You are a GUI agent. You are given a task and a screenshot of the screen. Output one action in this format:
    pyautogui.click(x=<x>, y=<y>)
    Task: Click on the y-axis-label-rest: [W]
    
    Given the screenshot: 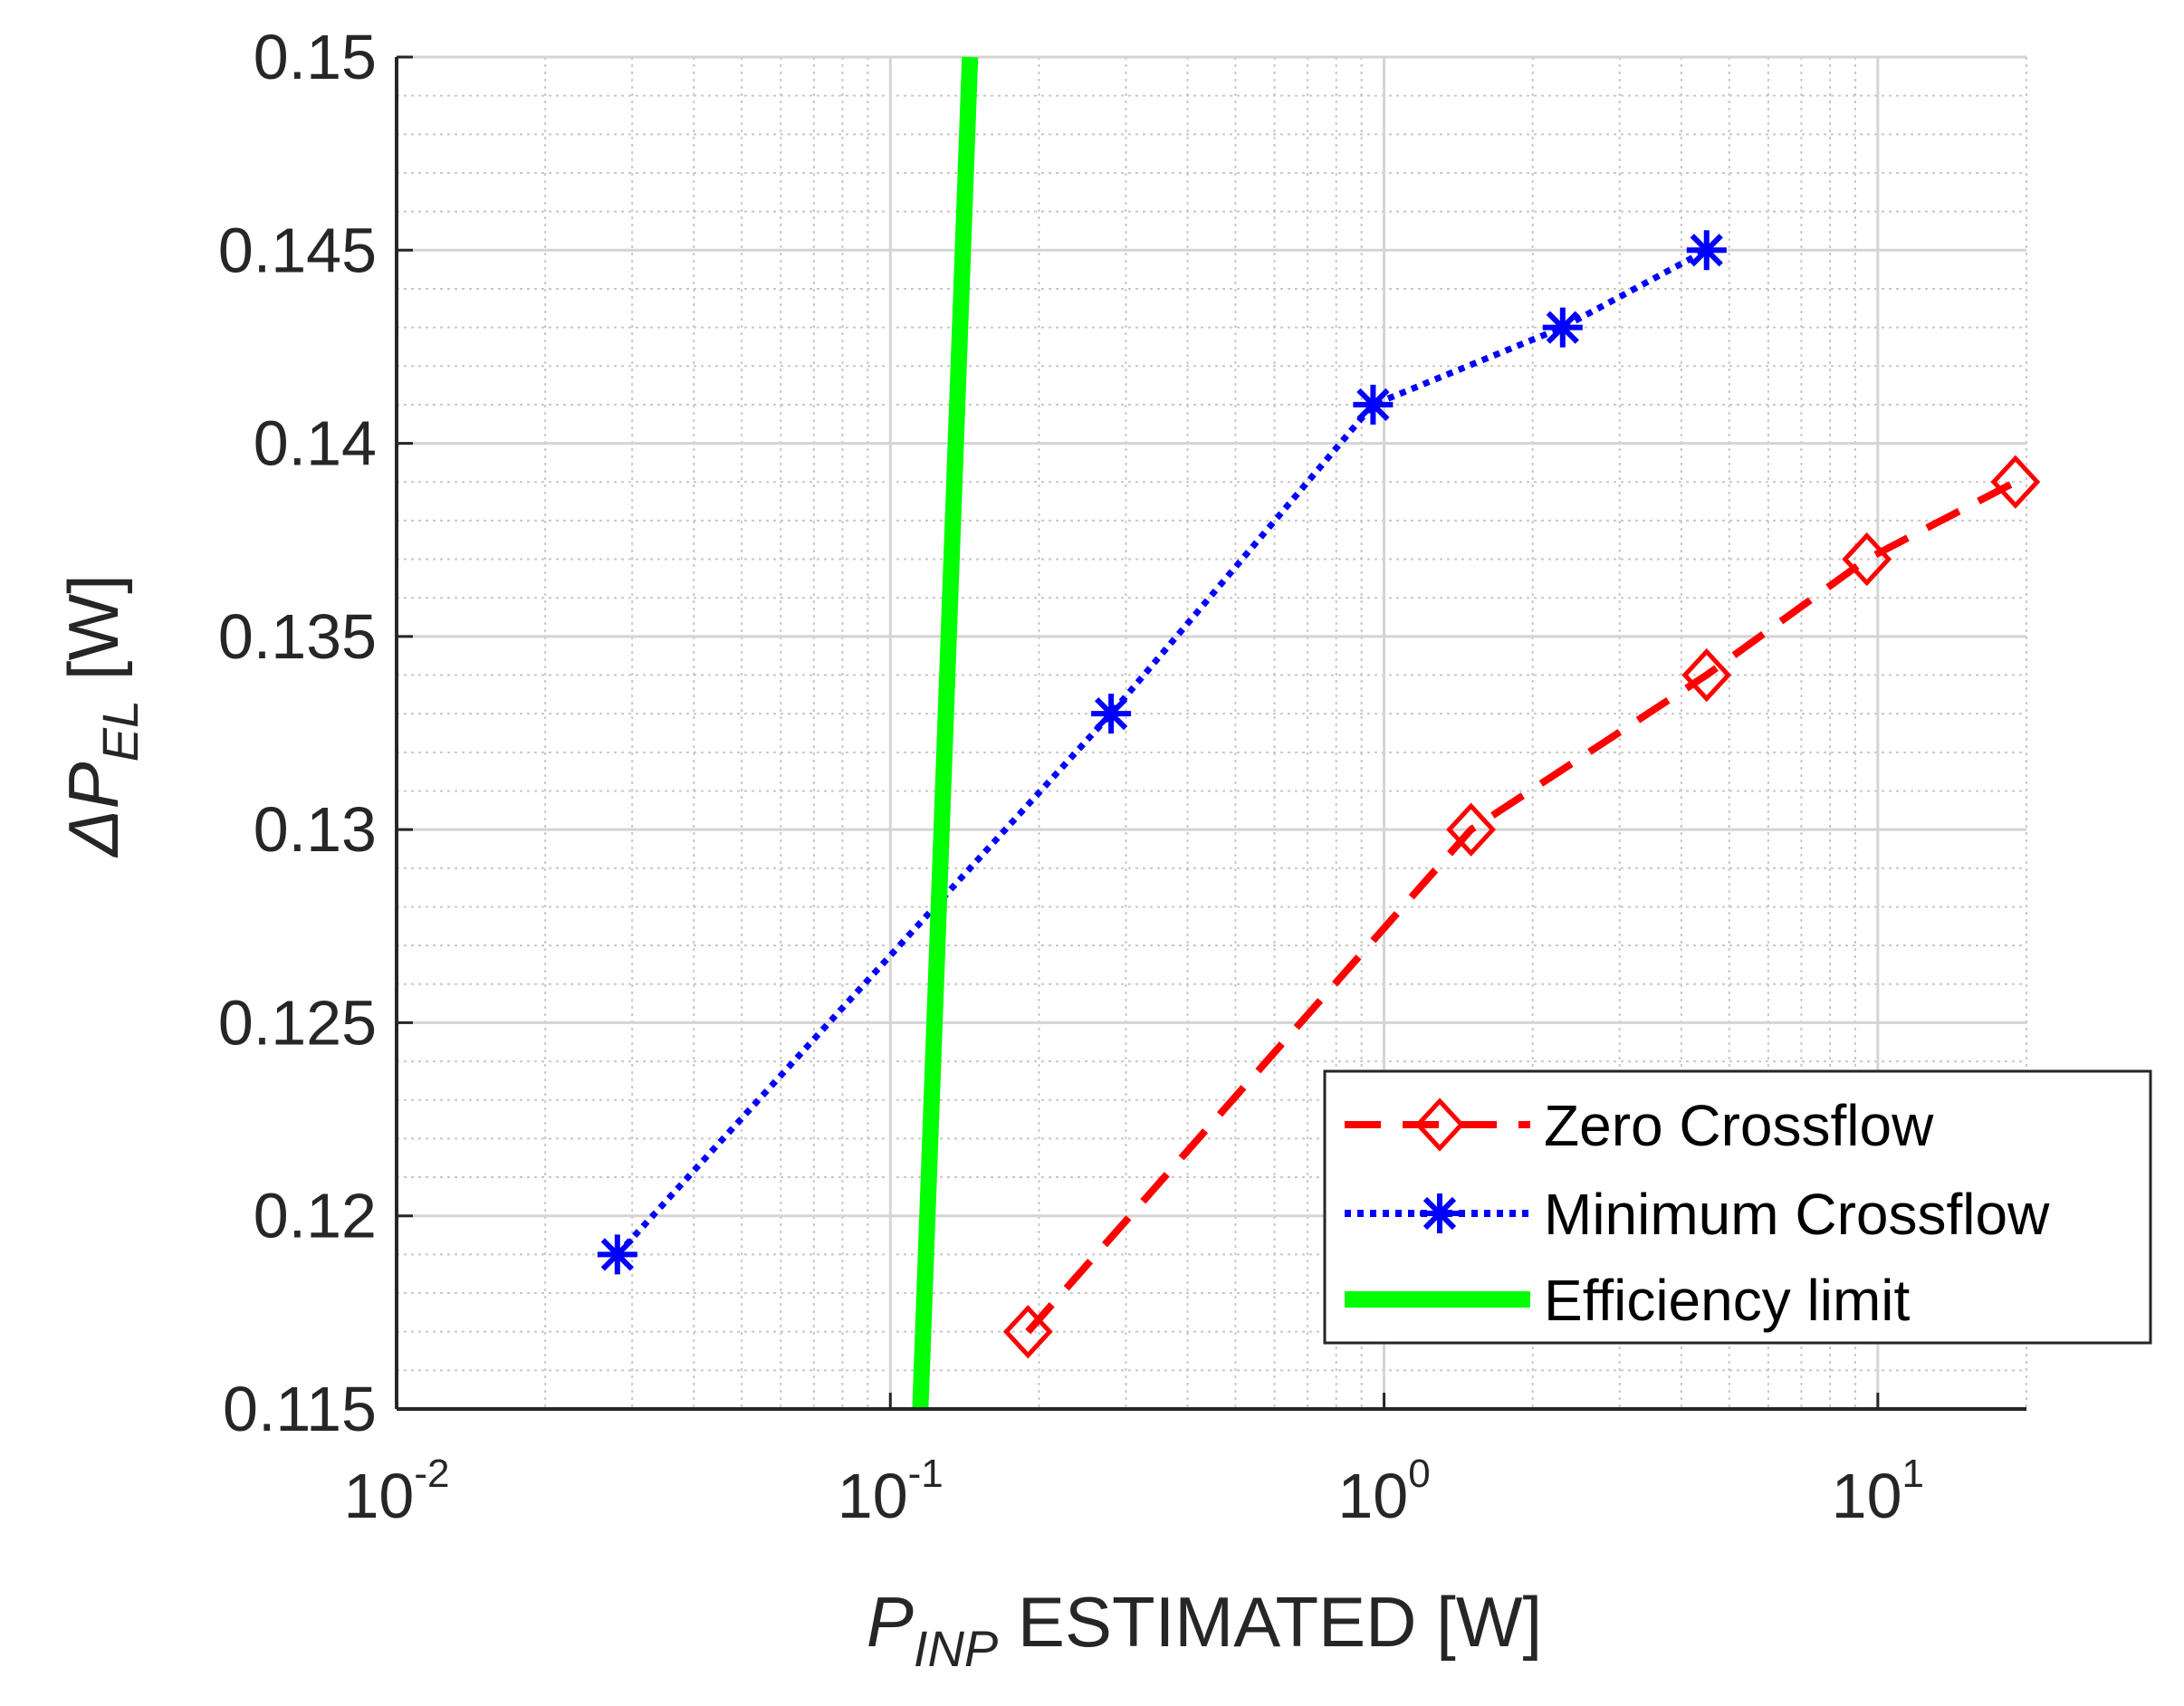 What is the action you would take?
    pyautogui.click(x=93, y=637)
    